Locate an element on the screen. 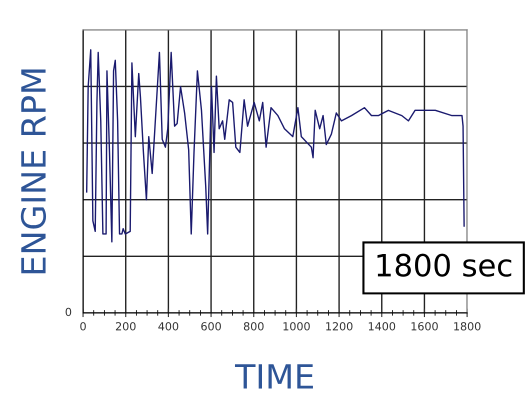 This screenshot has width=529, height=409. x-tick-label: 0 is located at coordinates (83, 326).